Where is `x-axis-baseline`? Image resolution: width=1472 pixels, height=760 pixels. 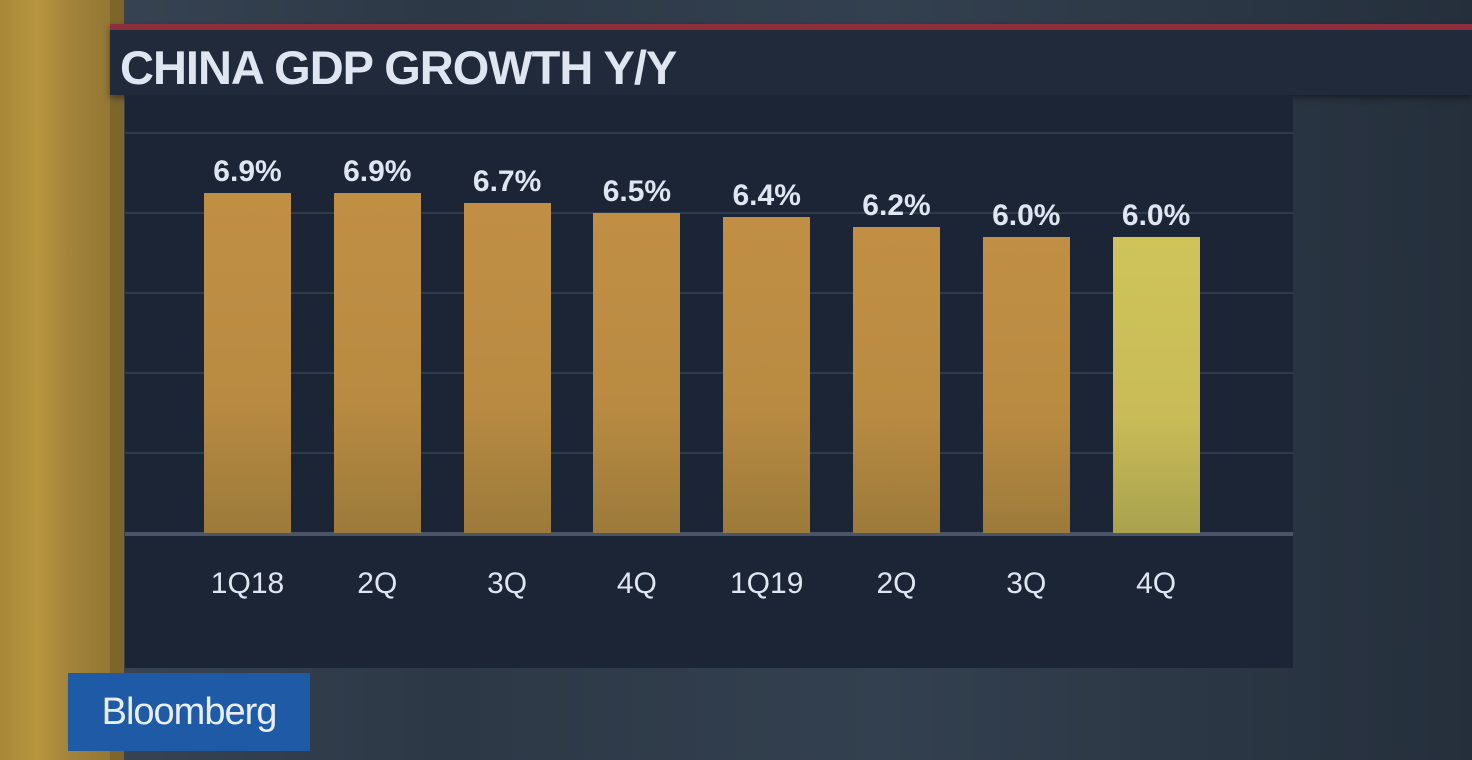 x-axis-baseline is located at coordinates (709, 534).